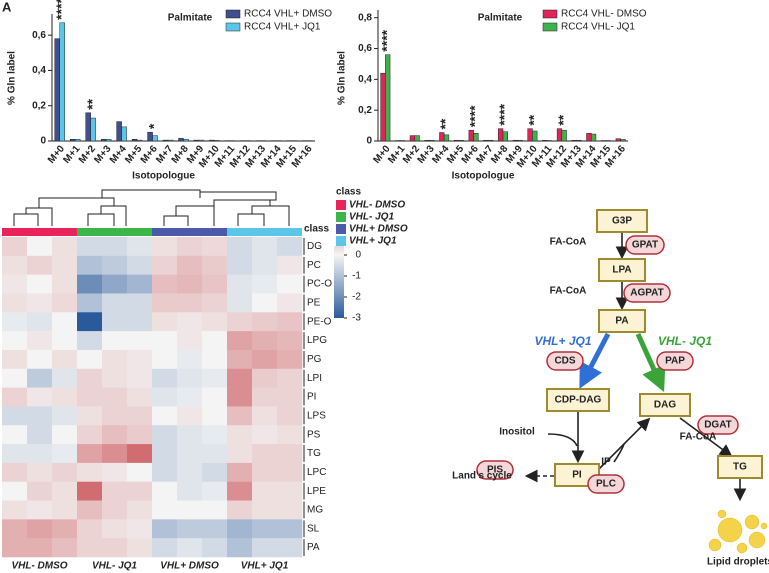 The height and width of the screenshot is (573, 769). What do you see at coordinates (163, 176) in the screenshot?
I see `x-axis-label: Isotopologue` at bounding box center [163, 176].